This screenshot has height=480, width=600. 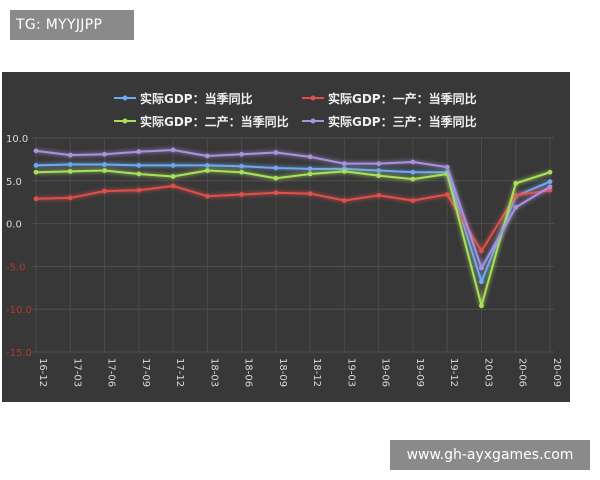 I want to click on x-tick-label: 17-09, so click(x=145, y=372).